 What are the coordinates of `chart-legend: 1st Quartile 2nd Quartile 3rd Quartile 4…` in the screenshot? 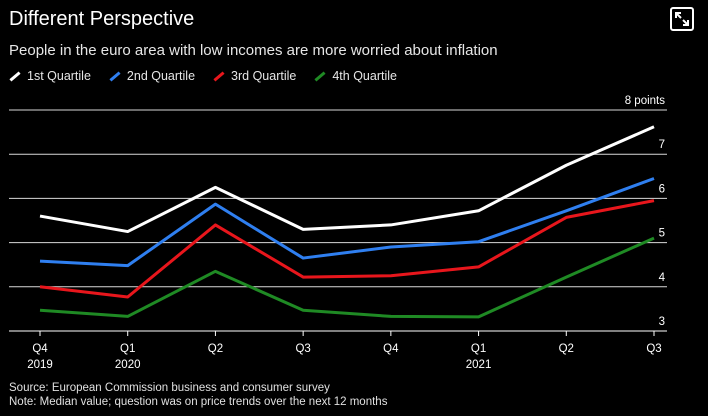 It's located at (203, 76).